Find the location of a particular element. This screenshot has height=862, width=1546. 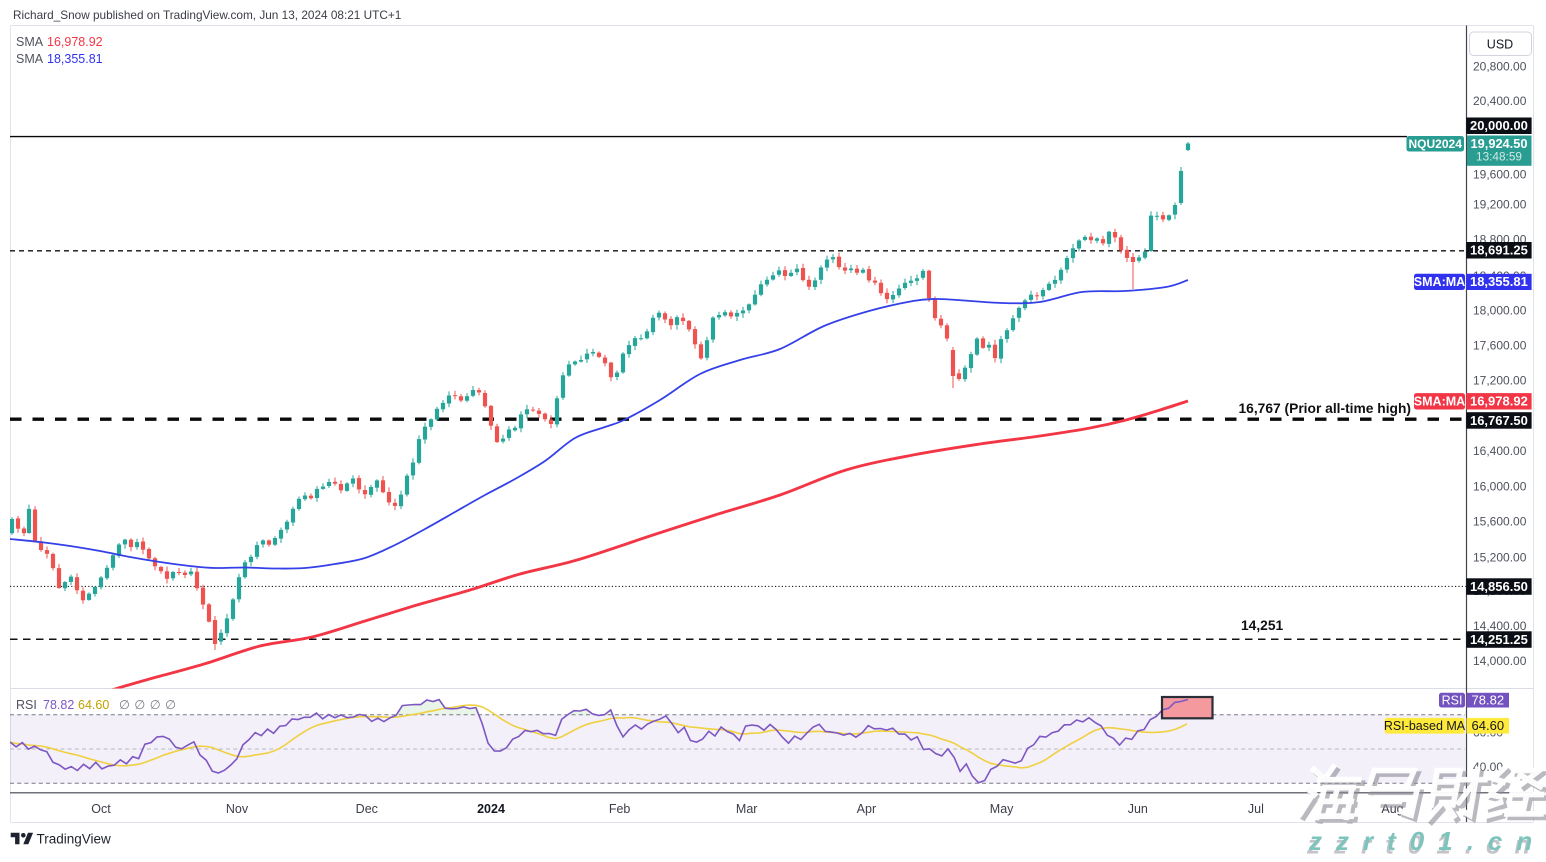

svg-text: 13:48:59 is located at coordinates (1499, 156).